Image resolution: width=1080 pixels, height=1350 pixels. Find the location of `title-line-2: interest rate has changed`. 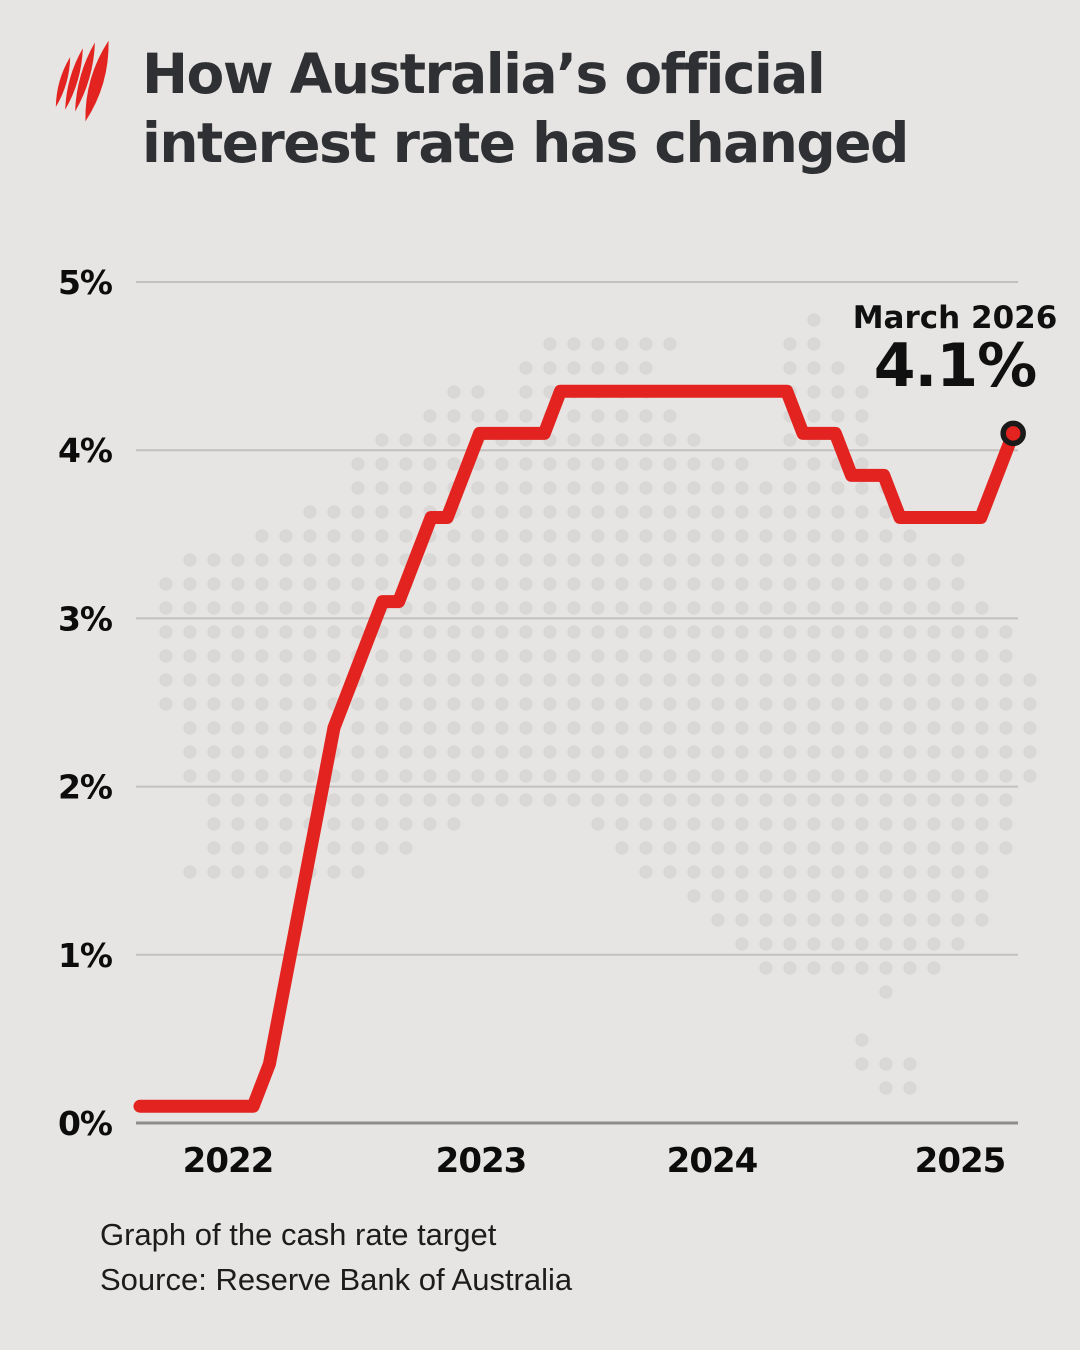

title-line-2: interest rate has changed is located at coordinates (525, 143).